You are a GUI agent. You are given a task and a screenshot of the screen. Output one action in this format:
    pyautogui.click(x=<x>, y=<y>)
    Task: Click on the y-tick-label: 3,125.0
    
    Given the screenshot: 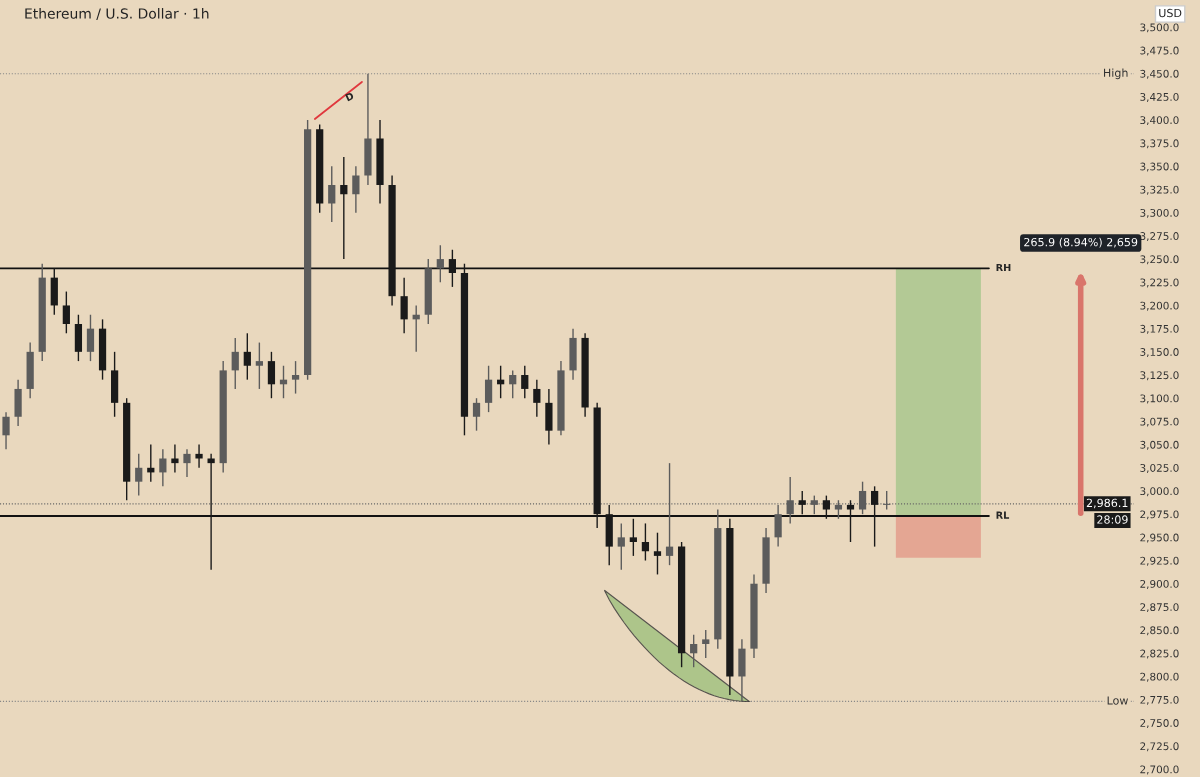 What is the action you would take?
    pyautogui.click(x=1159, y=376)
    